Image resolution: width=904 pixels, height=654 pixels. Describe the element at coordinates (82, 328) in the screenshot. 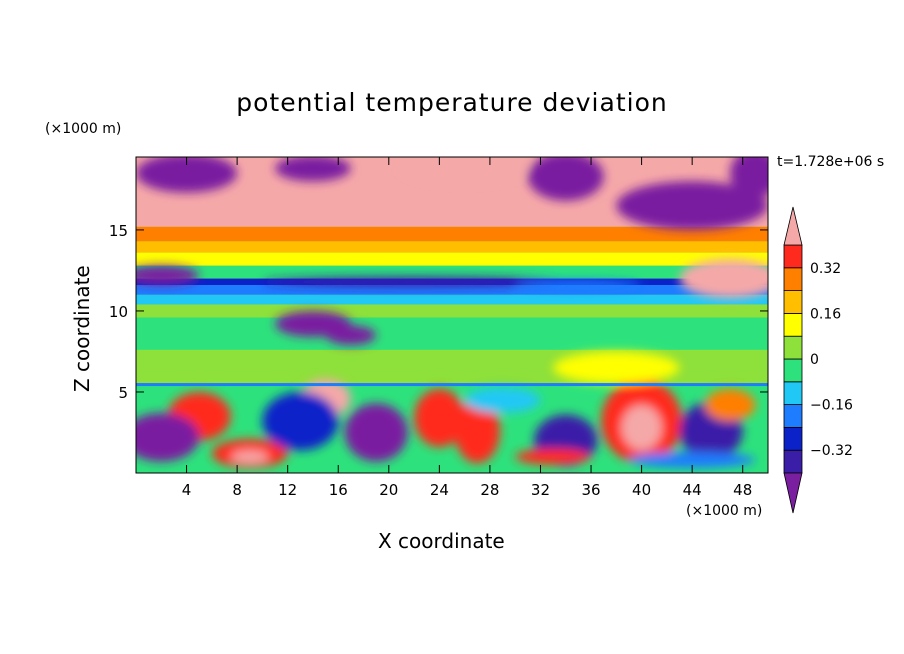

I see `y-axis-label: Z coordinate` at that location.